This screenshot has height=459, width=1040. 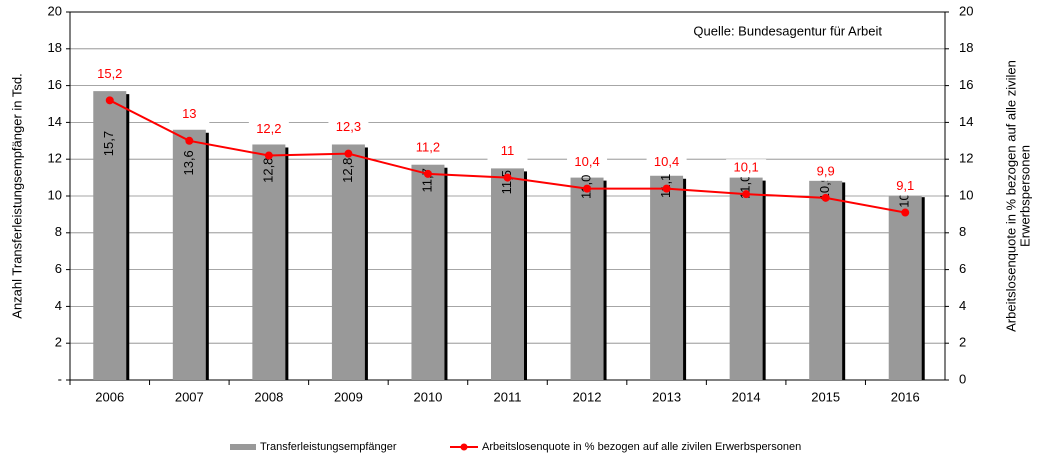 I want to click on y2-tick-label: 16, so click(x=966, y=84).